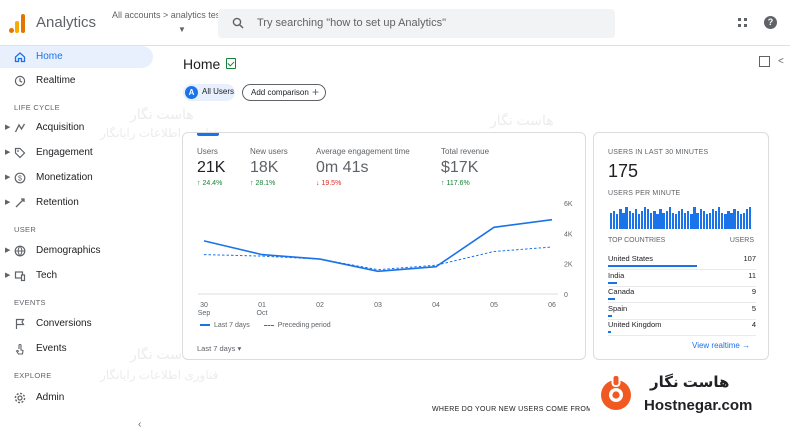 Image resolution: width=790 pixels, height=430 pixels. Describe the element at coordinates (637, 240) in the screenshot. I see `col-header-country: TOP COUNTRIES` at that location.